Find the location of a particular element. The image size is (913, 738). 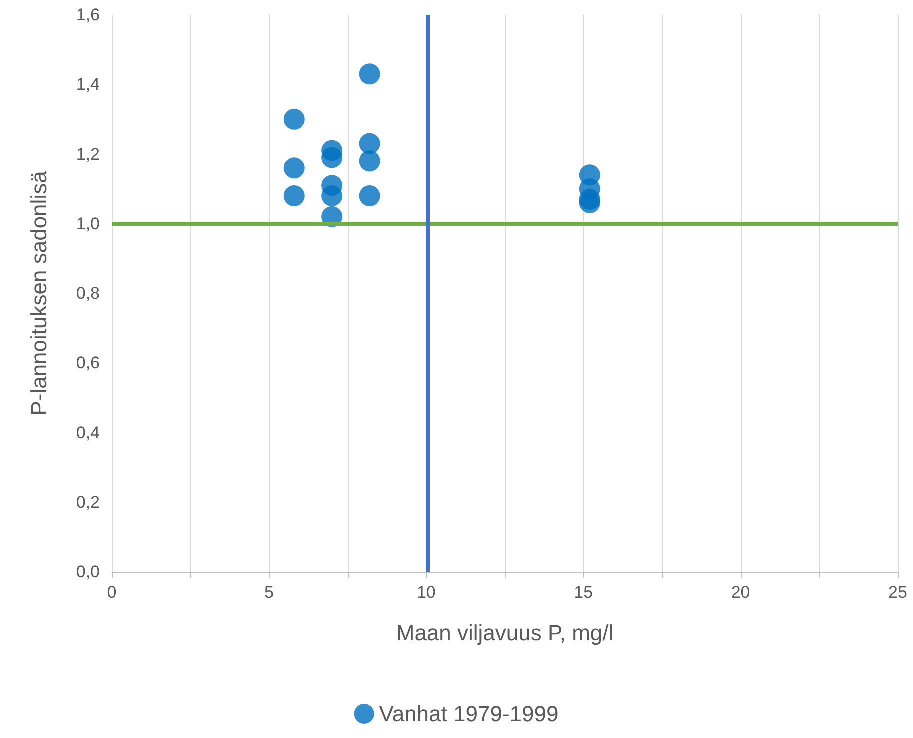

y-tick-label: 1,2 is located at coordinates (88, 154).